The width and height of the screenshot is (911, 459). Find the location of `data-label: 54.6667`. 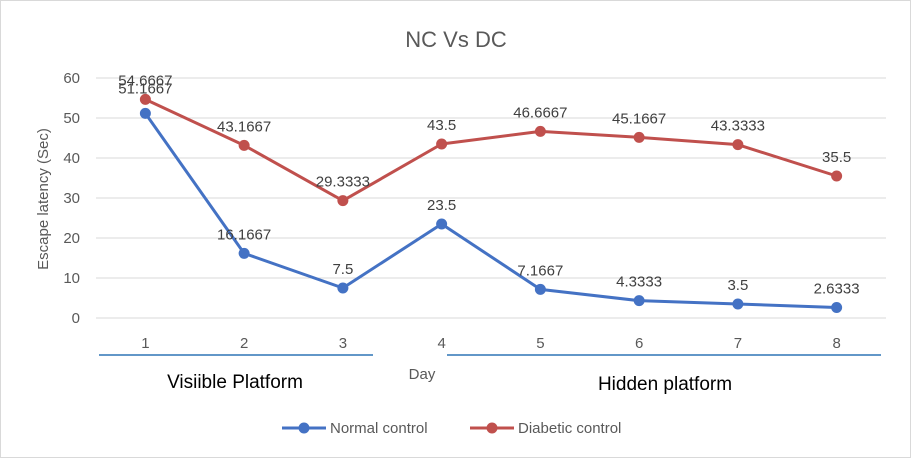

data-label: 54.6667 is located at coordinates (145, 80).